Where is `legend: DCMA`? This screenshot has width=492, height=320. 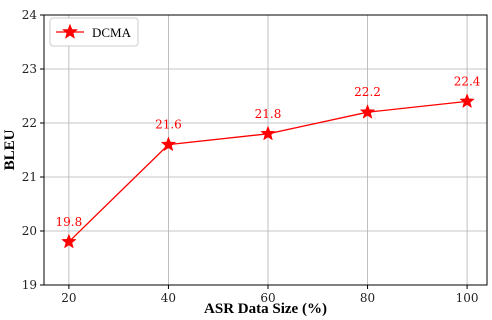 legend: DCMA is located at coordinates (94, 32).